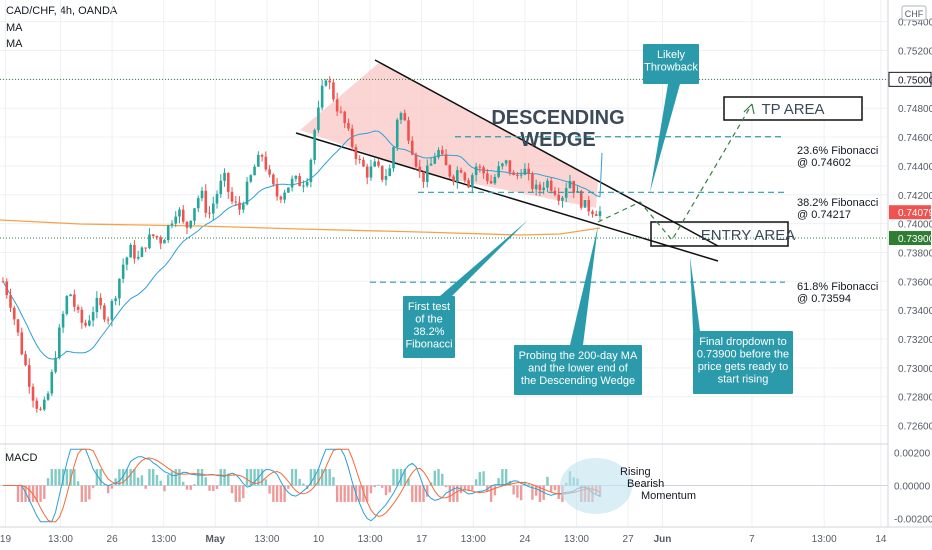 The image size is (932, 550). I want to click on first-test-callout-text: Fibonacci, so click(428, 345).